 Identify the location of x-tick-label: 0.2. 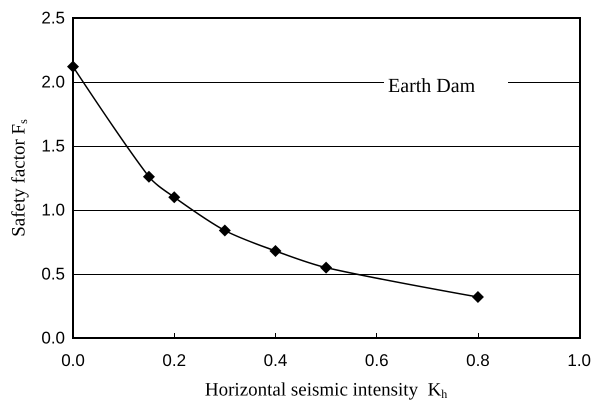
(174, 360).